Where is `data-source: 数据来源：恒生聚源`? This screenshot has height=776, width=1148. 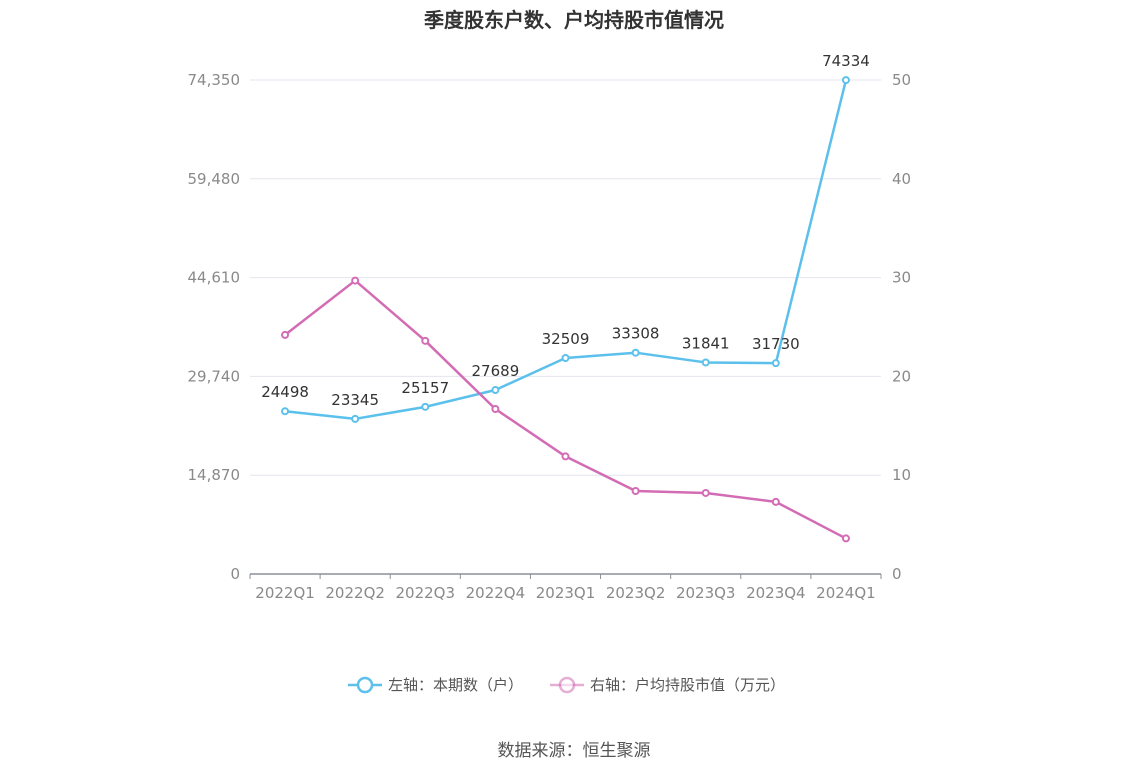
data-source: 数据来源：恒生聚源 is located at coordinates (574, 751).